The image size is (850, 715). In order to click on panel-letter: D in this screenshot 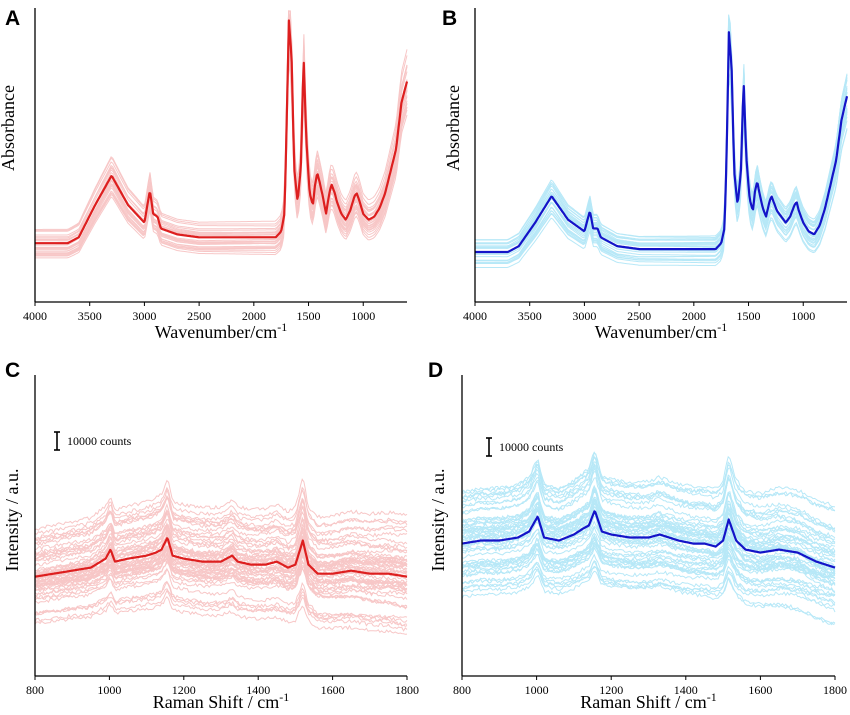, I will do `click(435, 370)`.